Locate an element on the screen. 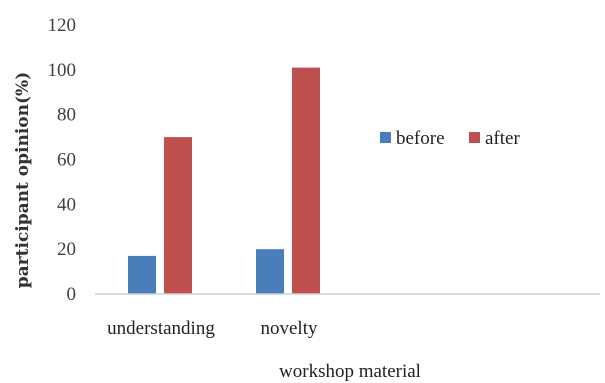  y-axis-title: participant opinion(%) is located at coordinates (23, 180).